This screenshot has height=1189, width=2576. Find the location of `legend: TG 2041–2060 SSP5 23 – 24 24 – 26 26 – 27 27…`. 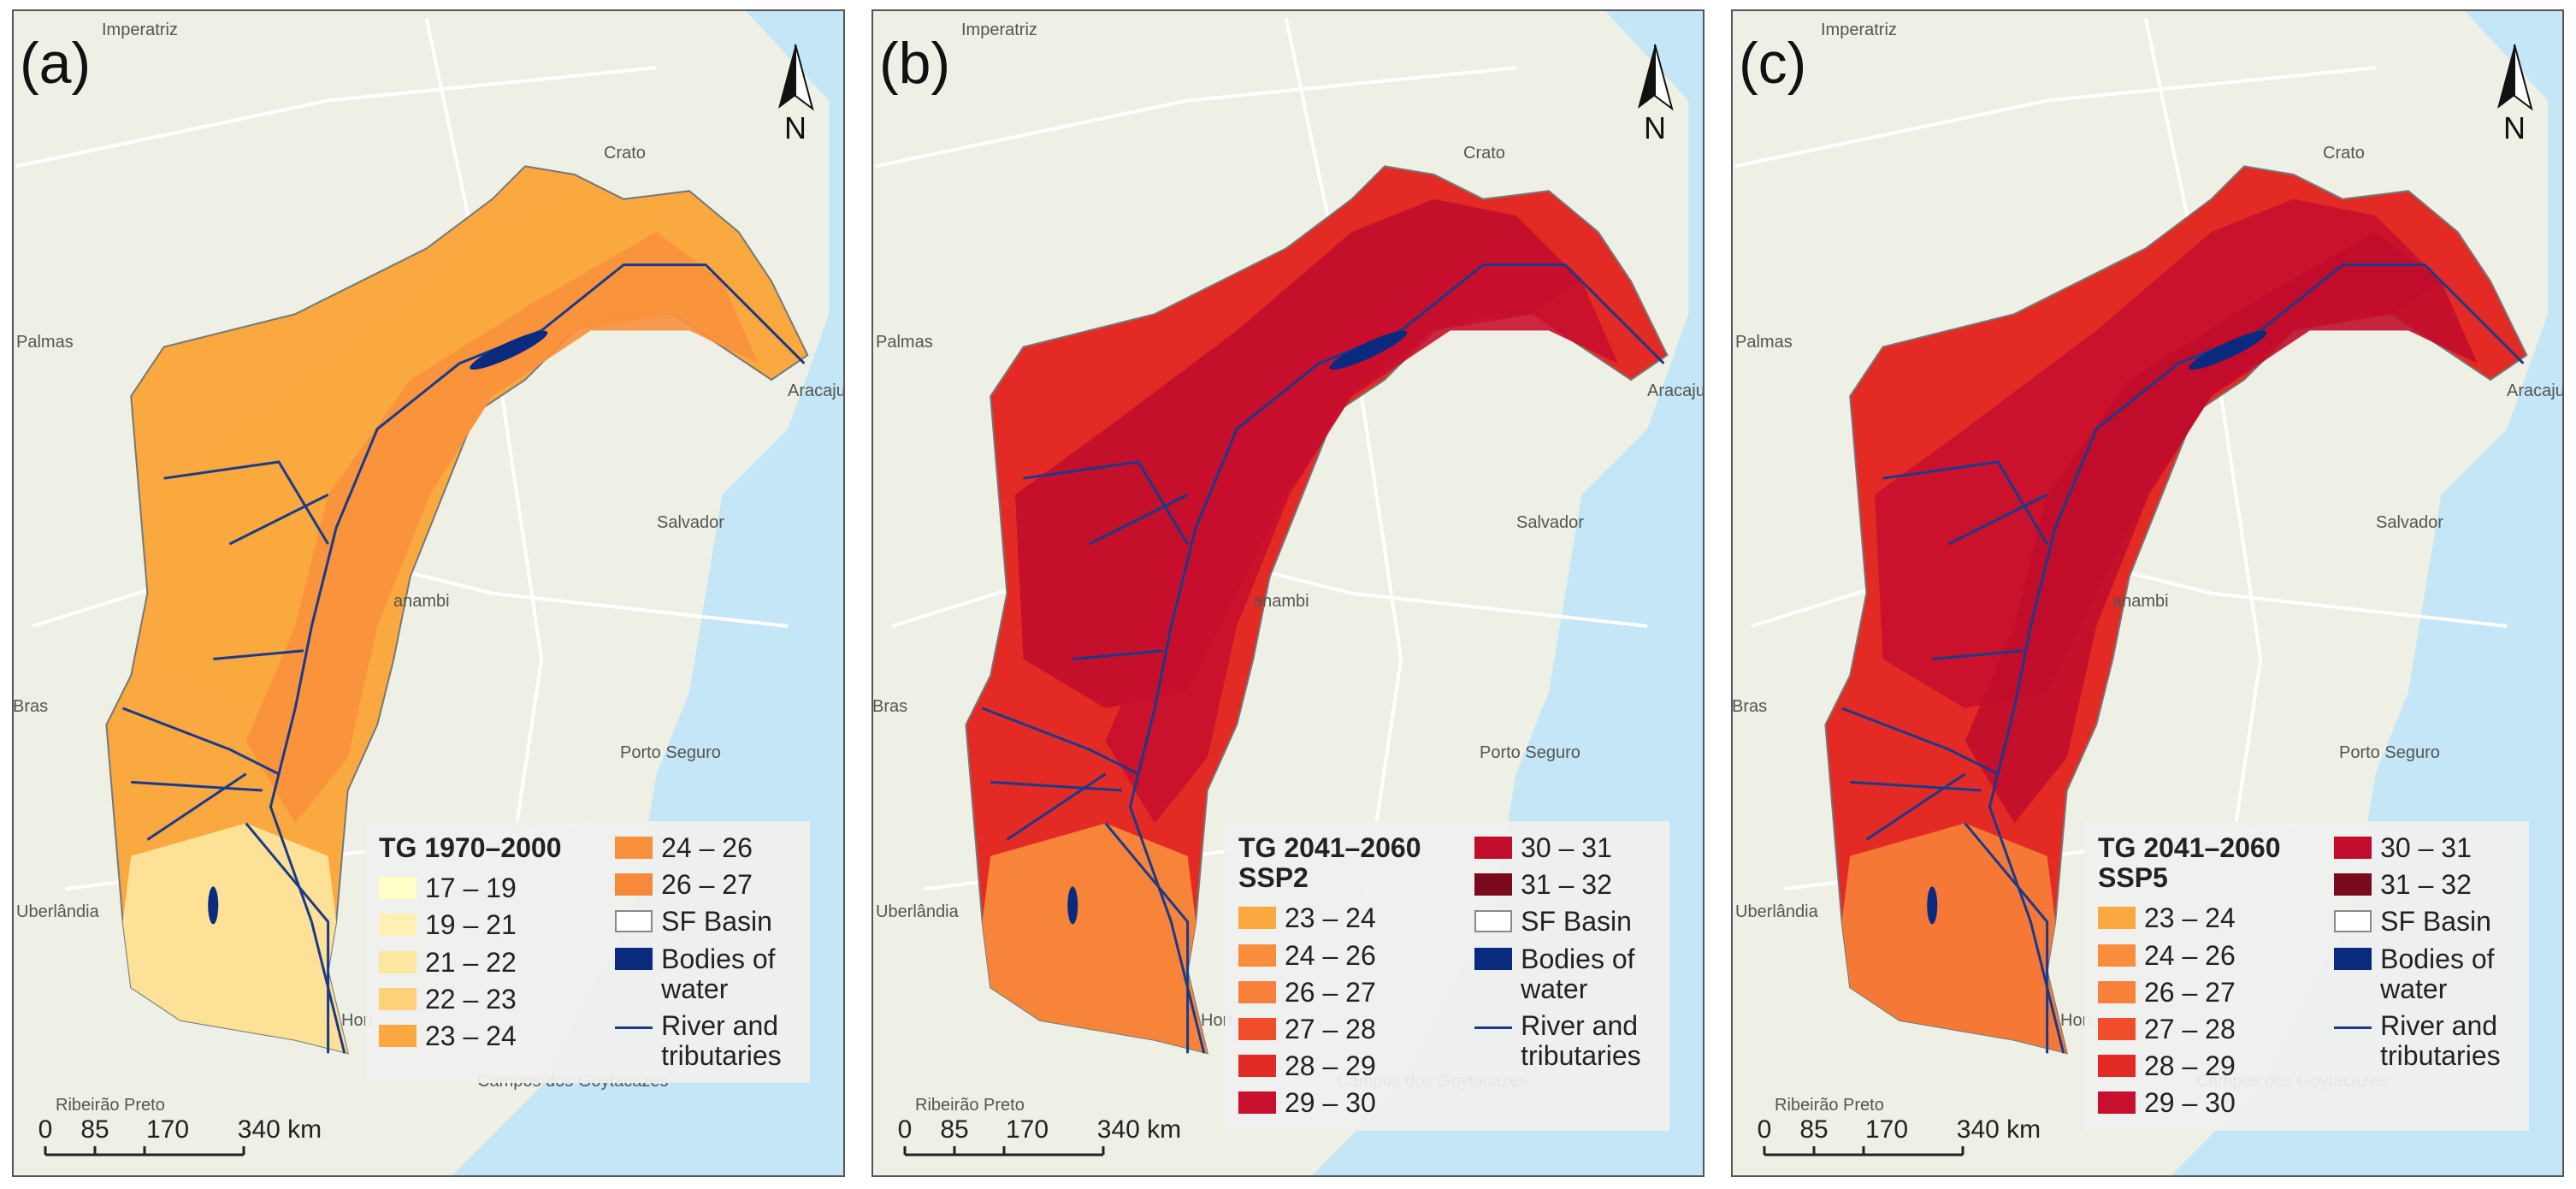

legend: TG 2041–2060 SSP5 23 – 24 24 – 26 26 – 27 27… is located at coordinates (2306, 976).